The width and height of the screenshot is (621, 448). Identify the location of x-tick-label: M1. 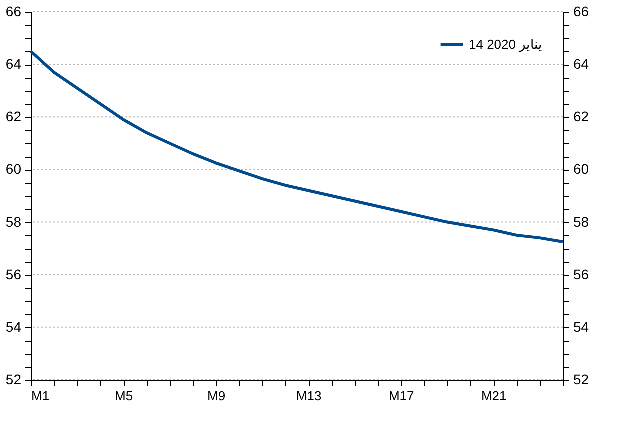
(41, 396).